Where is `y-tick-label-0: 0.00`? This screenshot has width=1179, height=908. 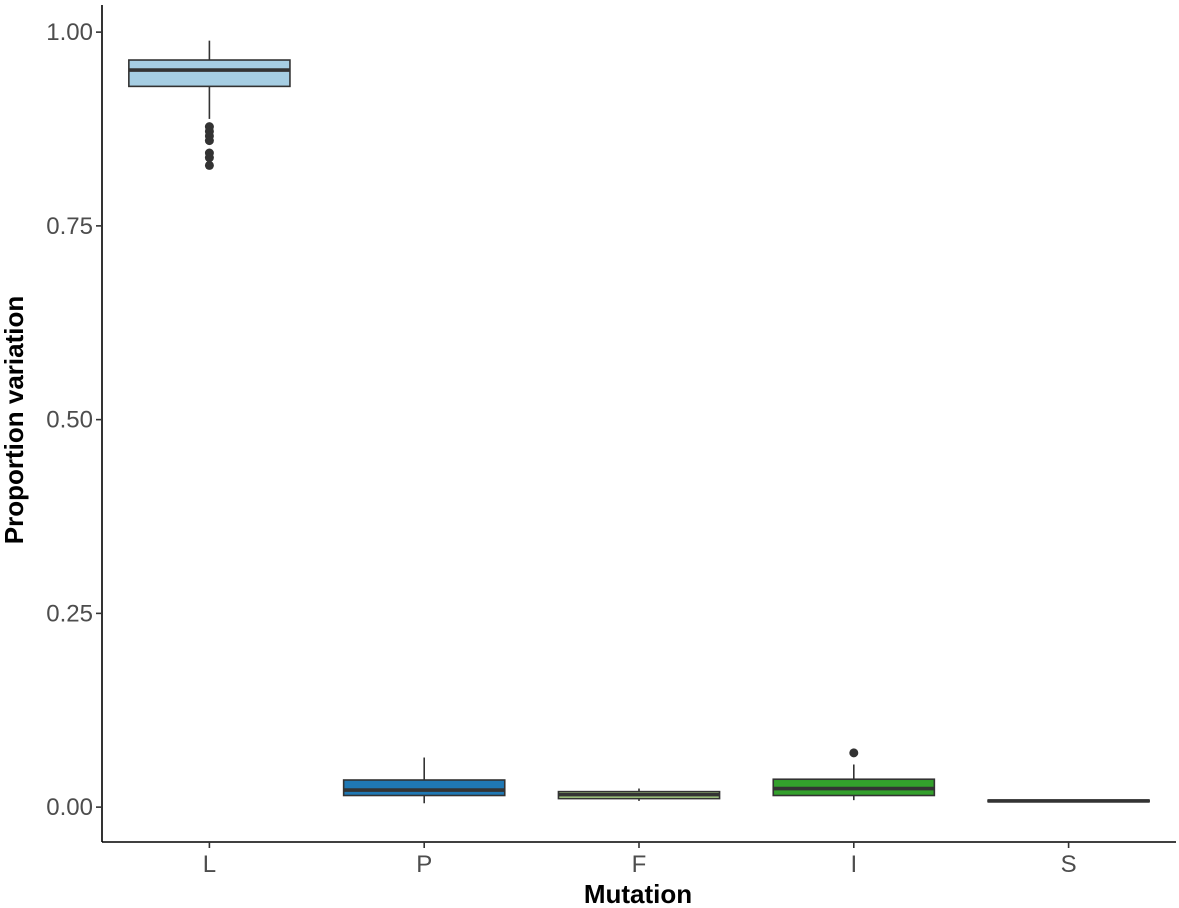
y-tick-label-0: 0.00 is located at coordinates (69, 807).